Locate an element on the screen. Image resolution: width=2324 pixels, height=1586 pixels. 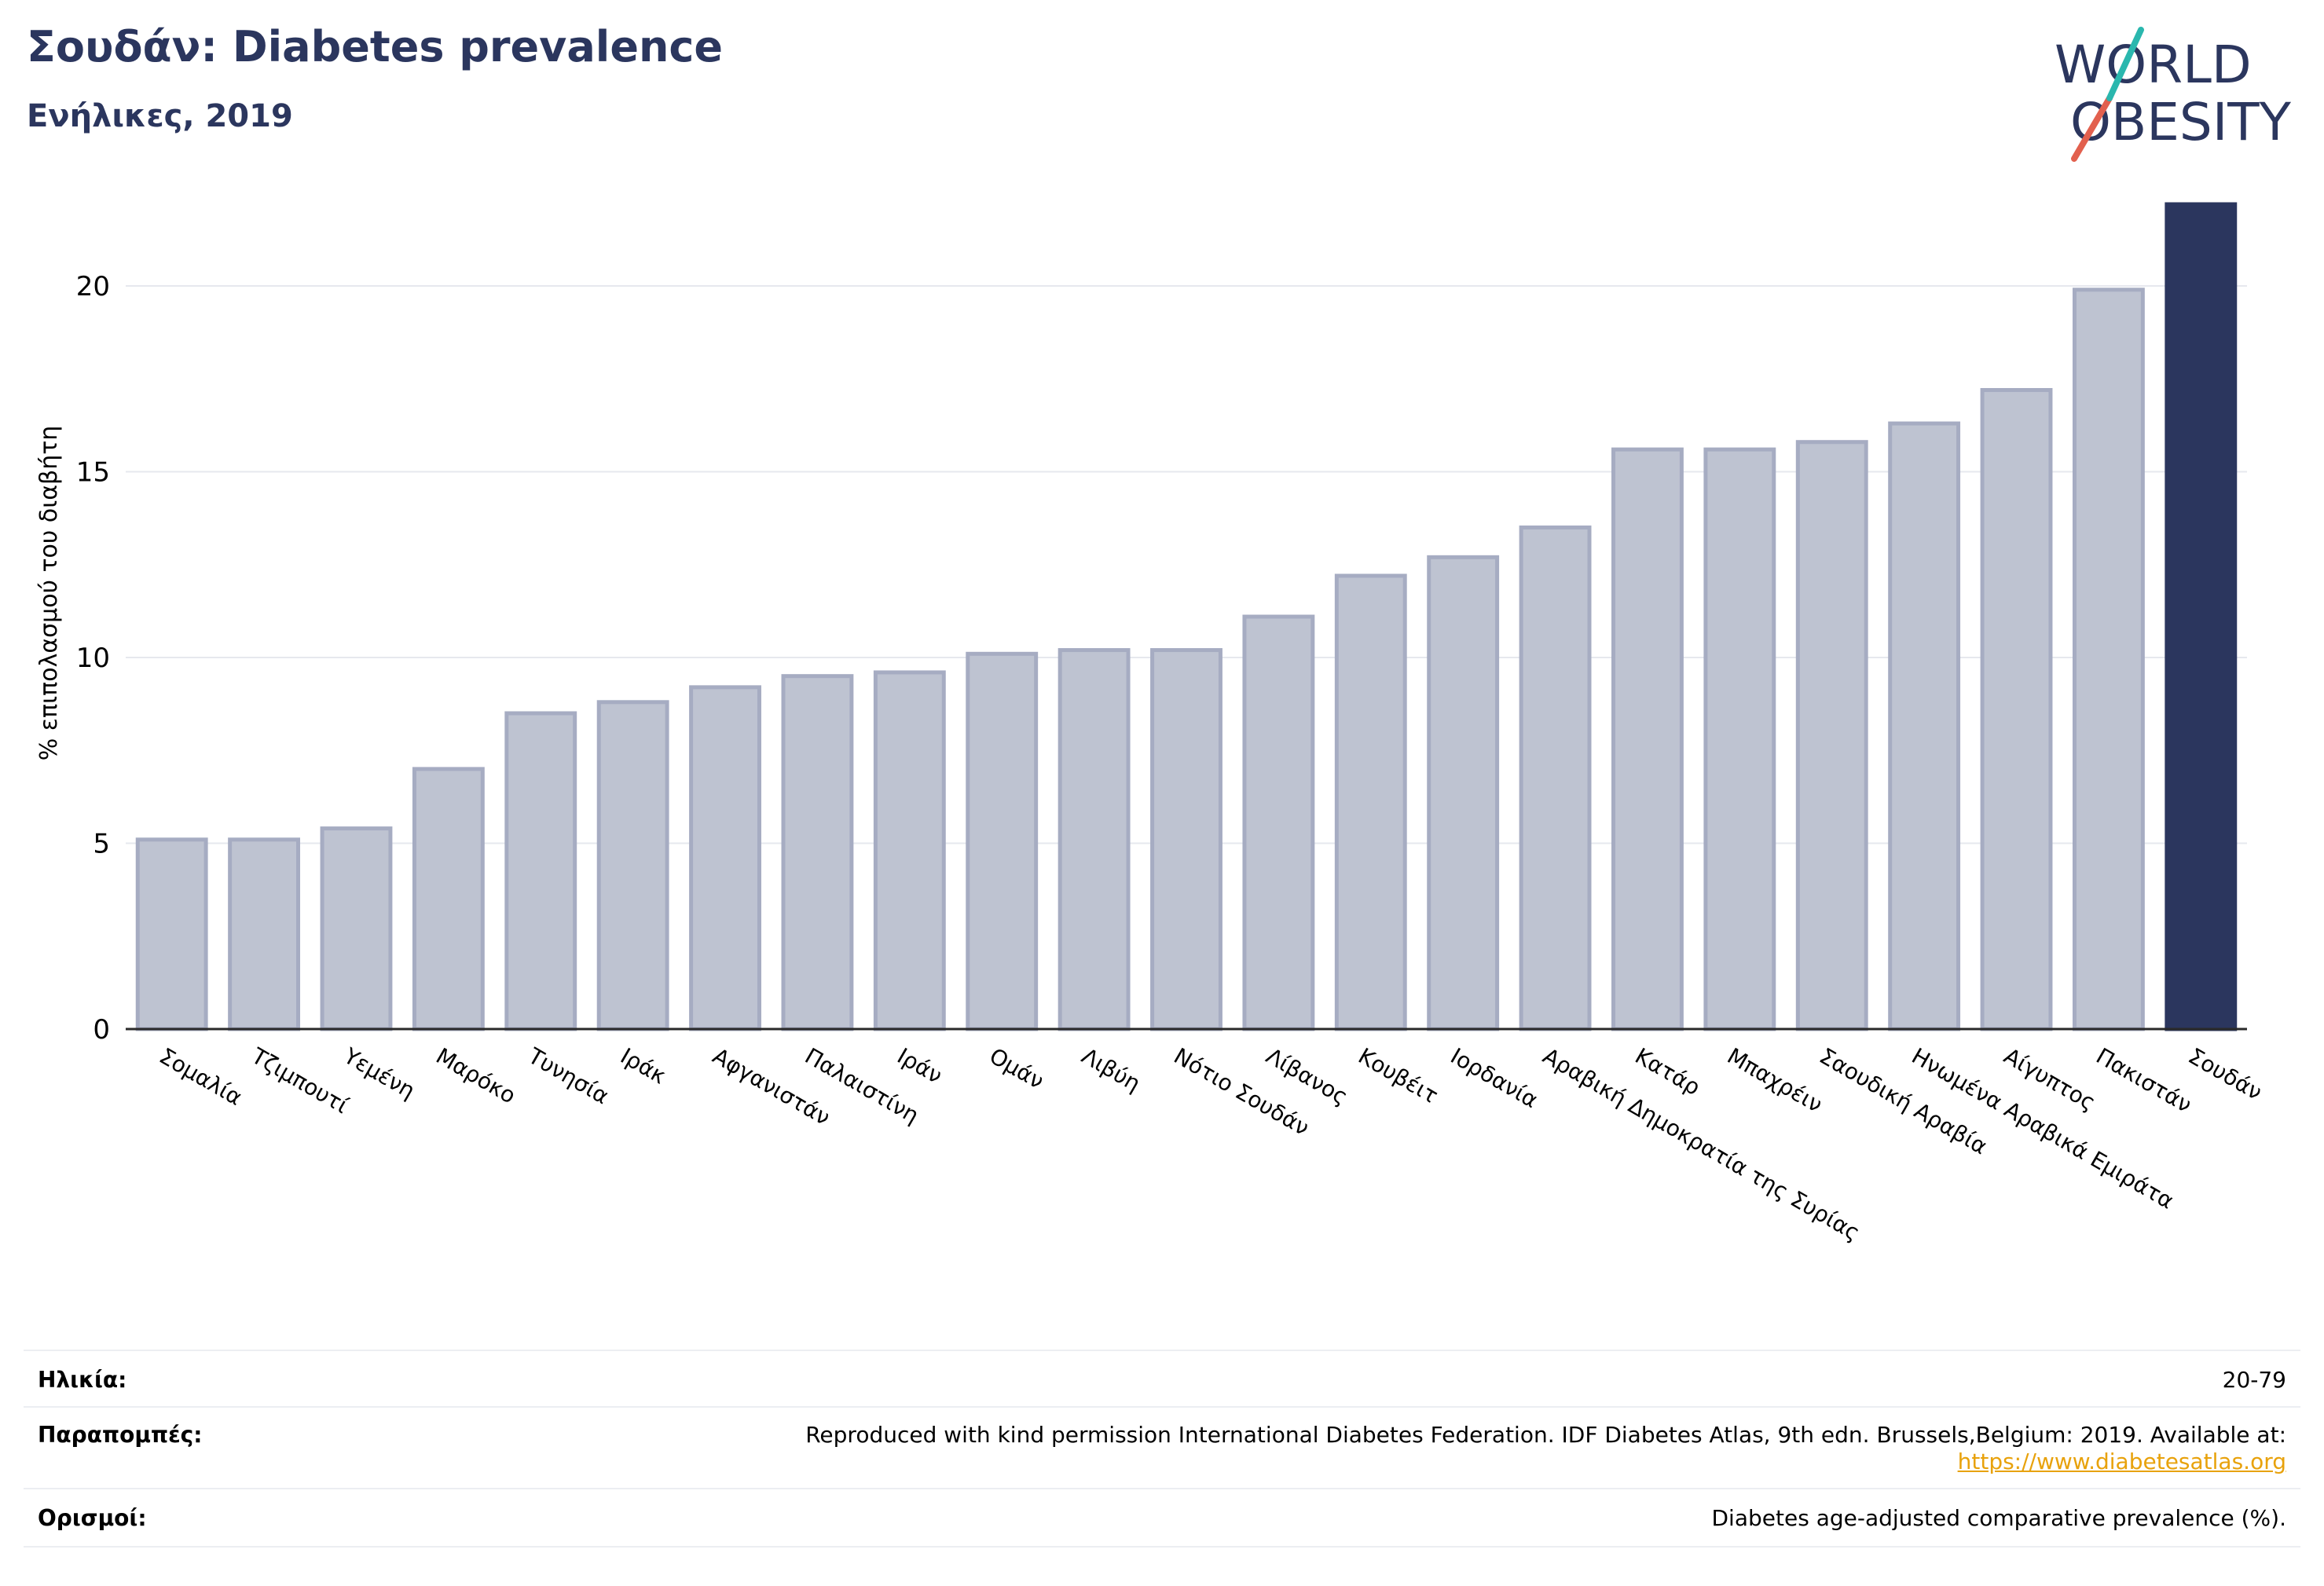
age-label: Ηλικία: is located at coordinates (82, 1380).